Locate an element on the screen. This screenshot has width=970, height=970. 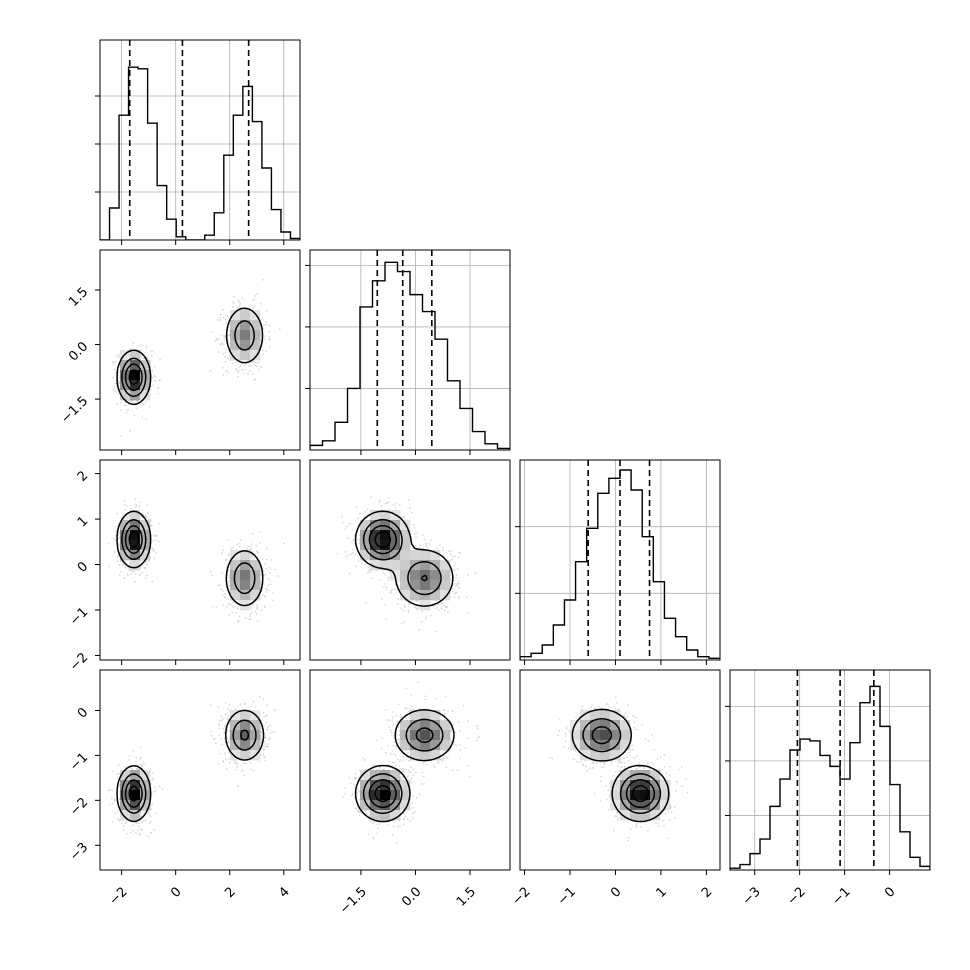
x-tick-label-4-4: 0 is located at coordinates (890, 892).